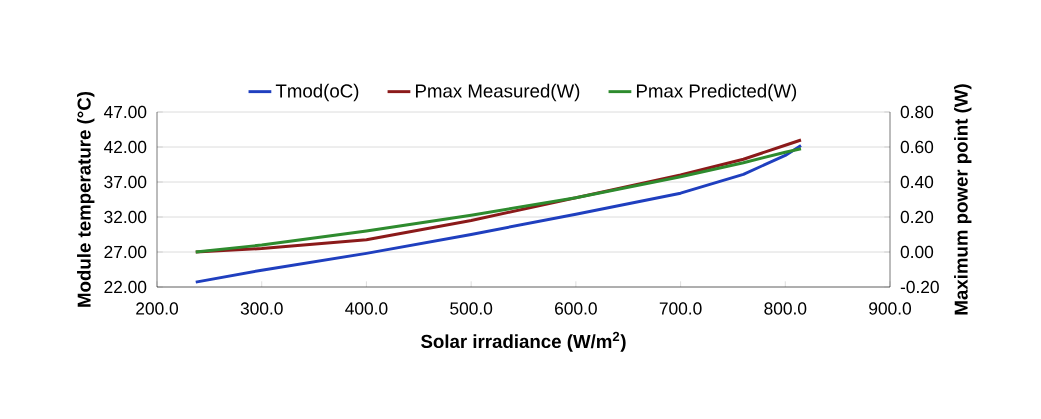 This screenshot has width=1041, height=419. I want to click on x-tick-label: 700.0, so click(680, 308).